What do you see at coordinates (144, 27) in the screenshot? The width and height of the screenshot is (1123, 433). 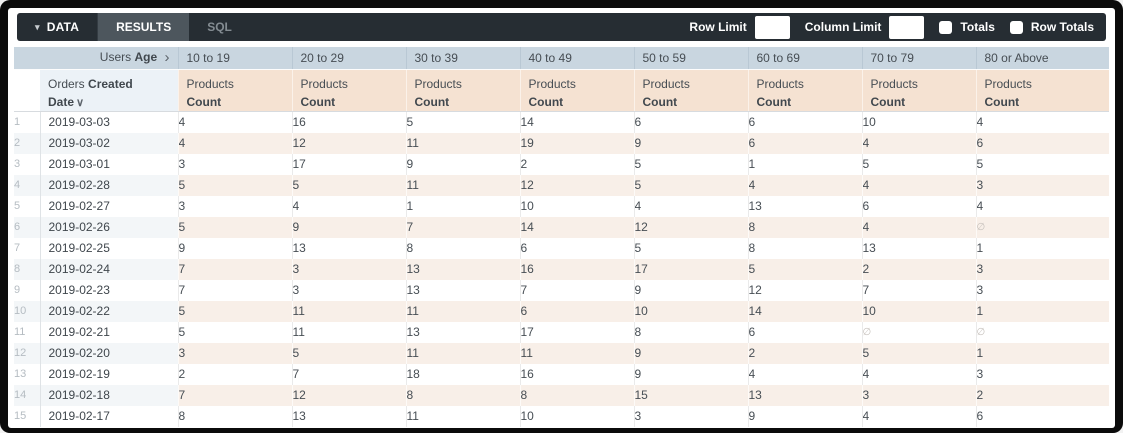 I see `tab-results: RESULTS` at bounding box center [144, 27].